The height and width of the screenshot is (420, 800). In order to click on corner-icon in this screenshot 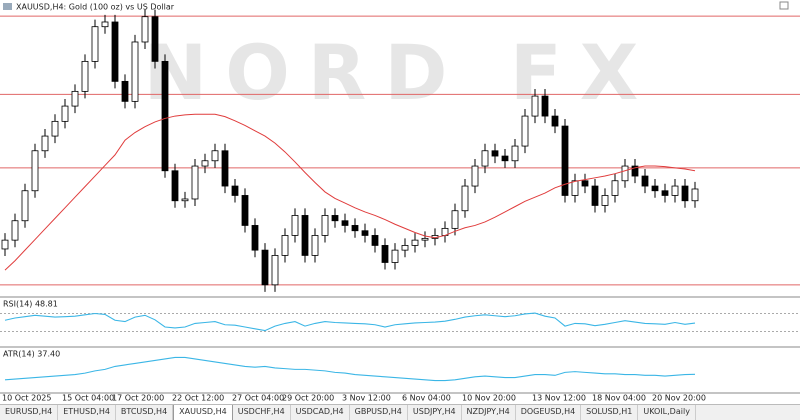, I will do `click(784, 5)`.